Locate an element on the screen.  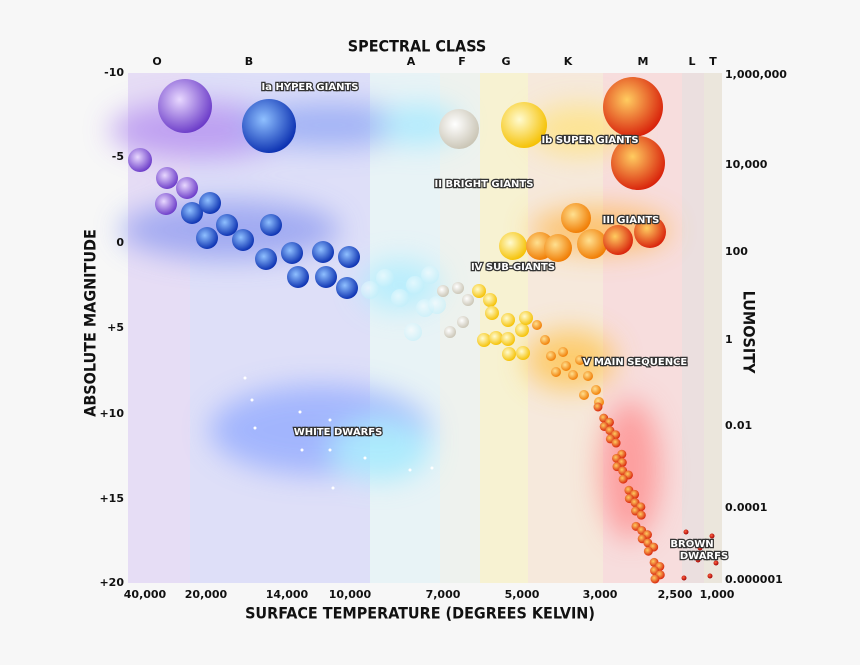
y-tick-label: 0 is located at coordinates (120, 242).